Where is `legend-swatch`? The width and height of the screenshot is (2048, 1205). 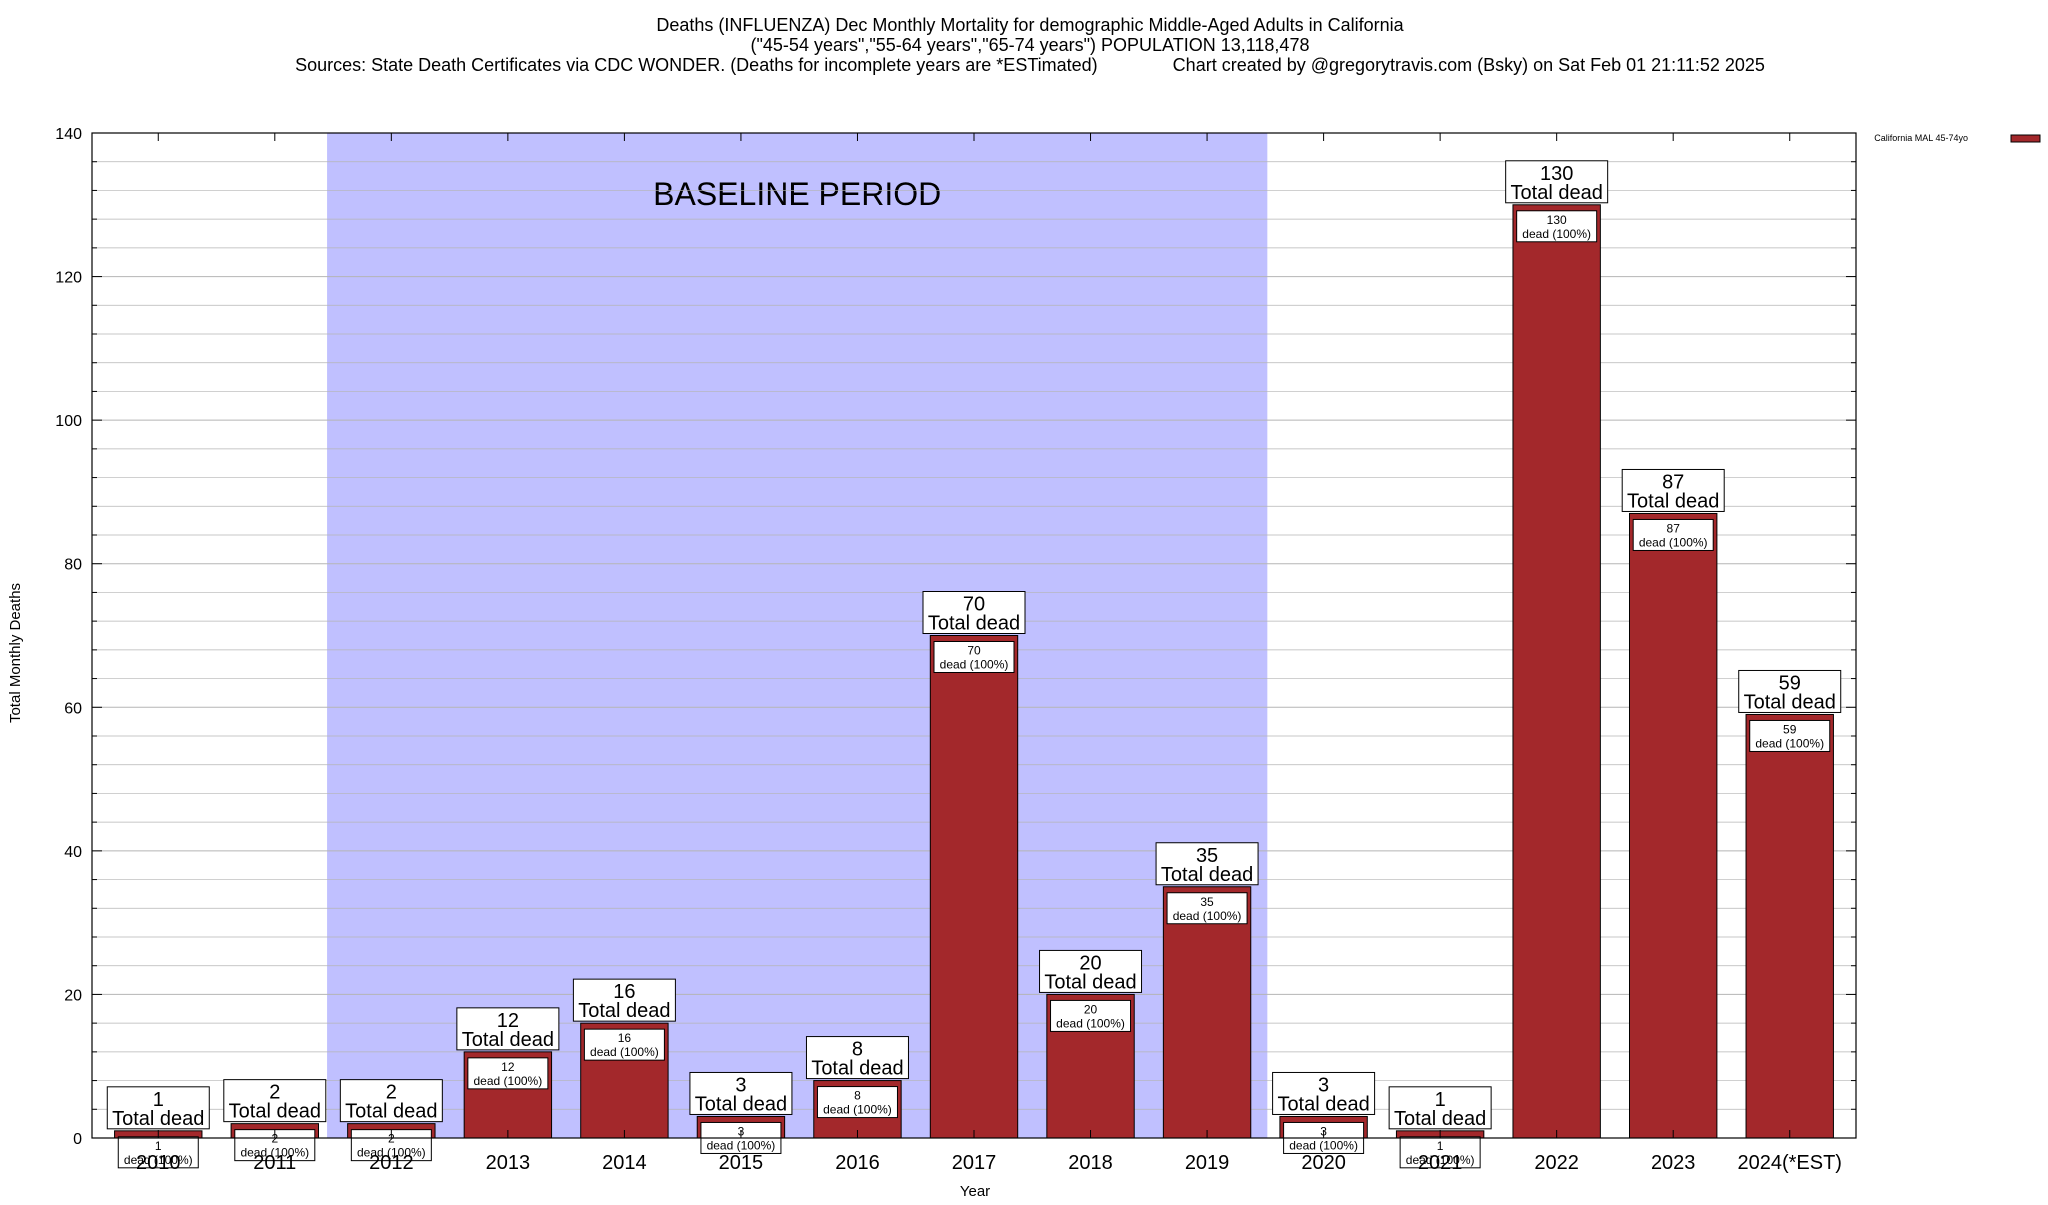 legend-swatch is located at coordinates (2025, 138).